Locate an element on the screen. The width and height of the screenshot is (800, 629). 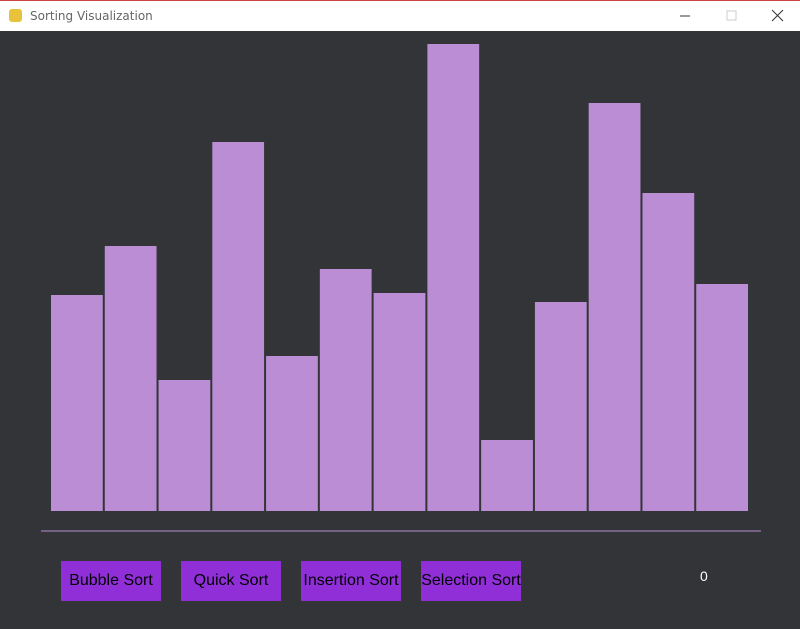
selection-sort-button: Selection Sort is located at coordinates (471, 581).